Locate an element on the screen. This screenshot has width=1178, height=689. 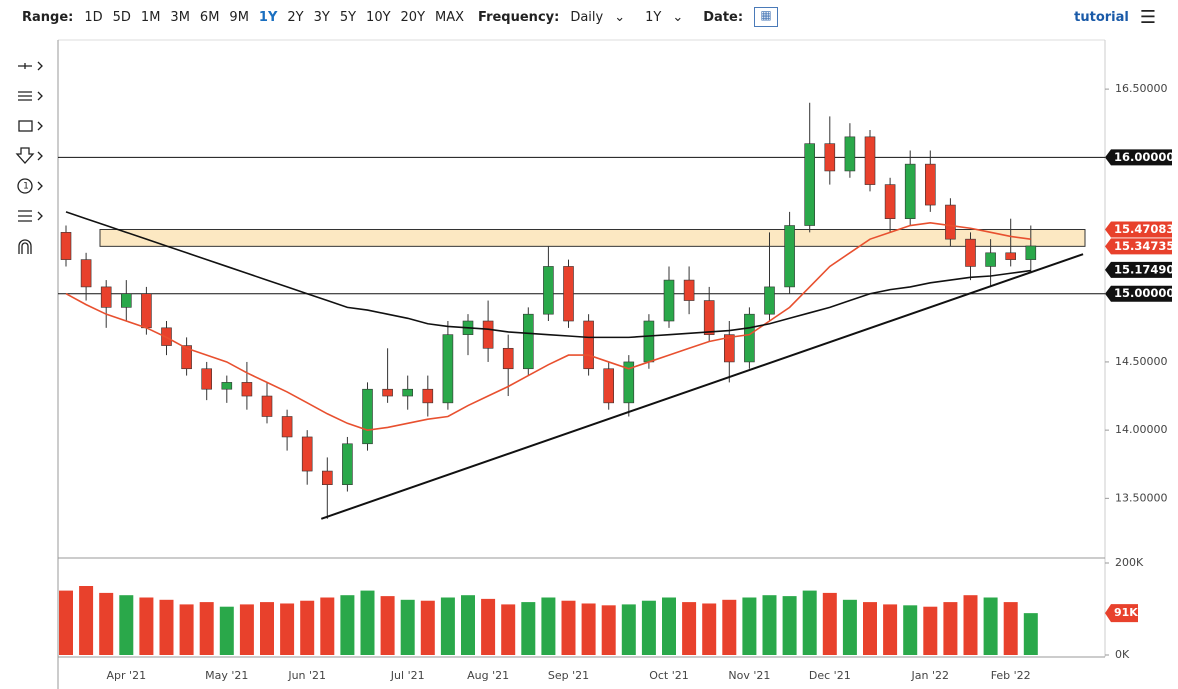
range-option: 10Y is located at coordinates (378, 17).